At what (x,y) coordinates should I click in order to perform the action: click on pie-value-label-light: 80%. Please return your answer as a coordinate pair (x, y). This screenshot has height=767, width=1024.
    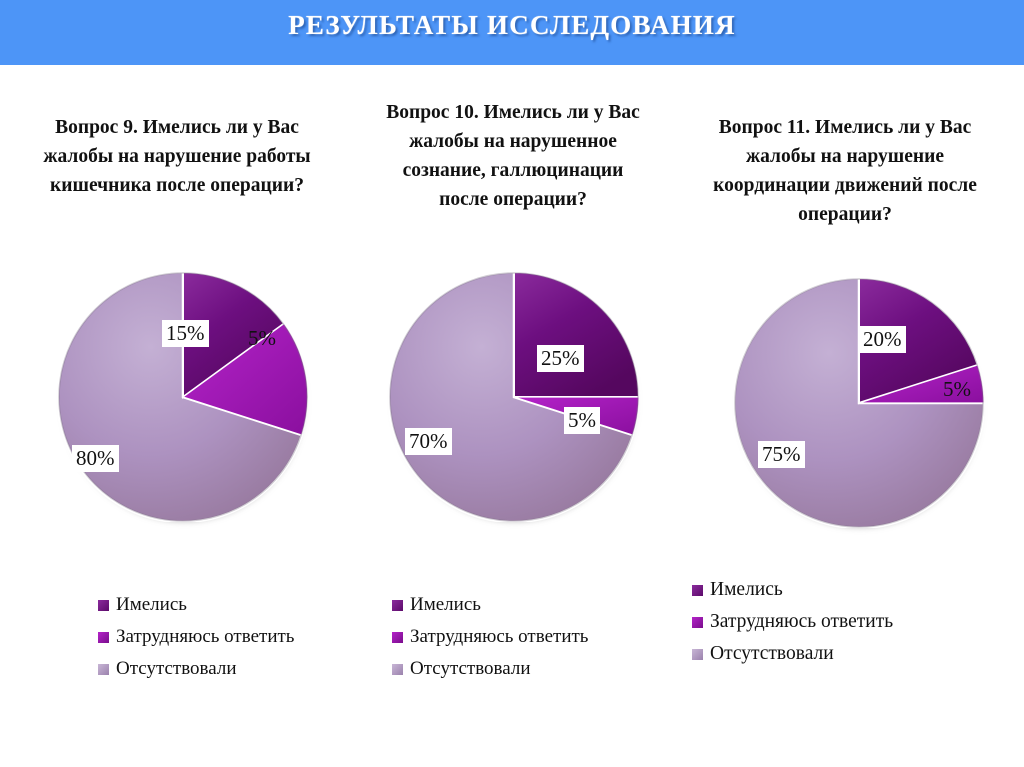
    Looking at the image, I should click on (95, 458).